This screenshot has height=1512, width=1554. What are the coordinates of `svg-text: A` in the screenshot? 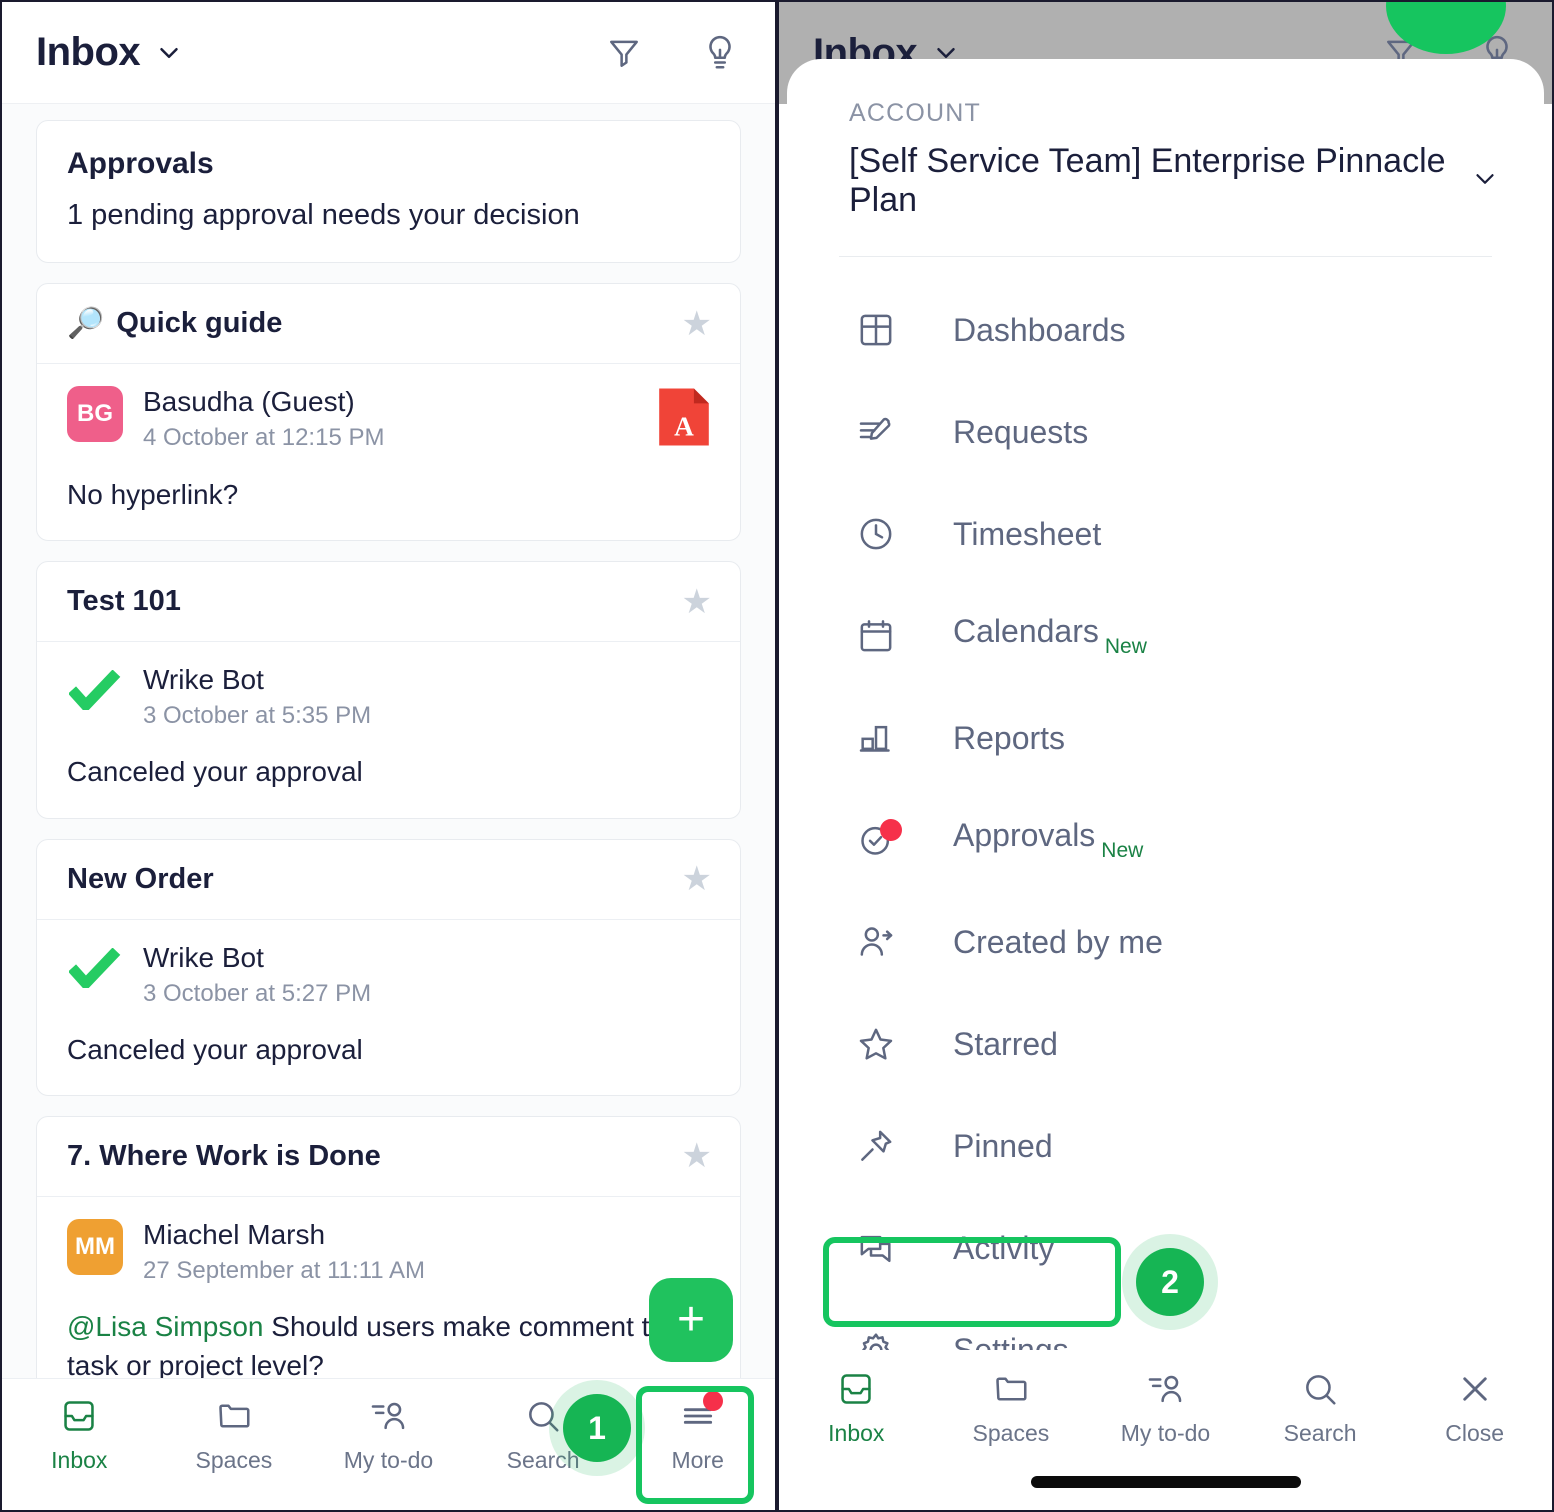 It's located at (684, 427).